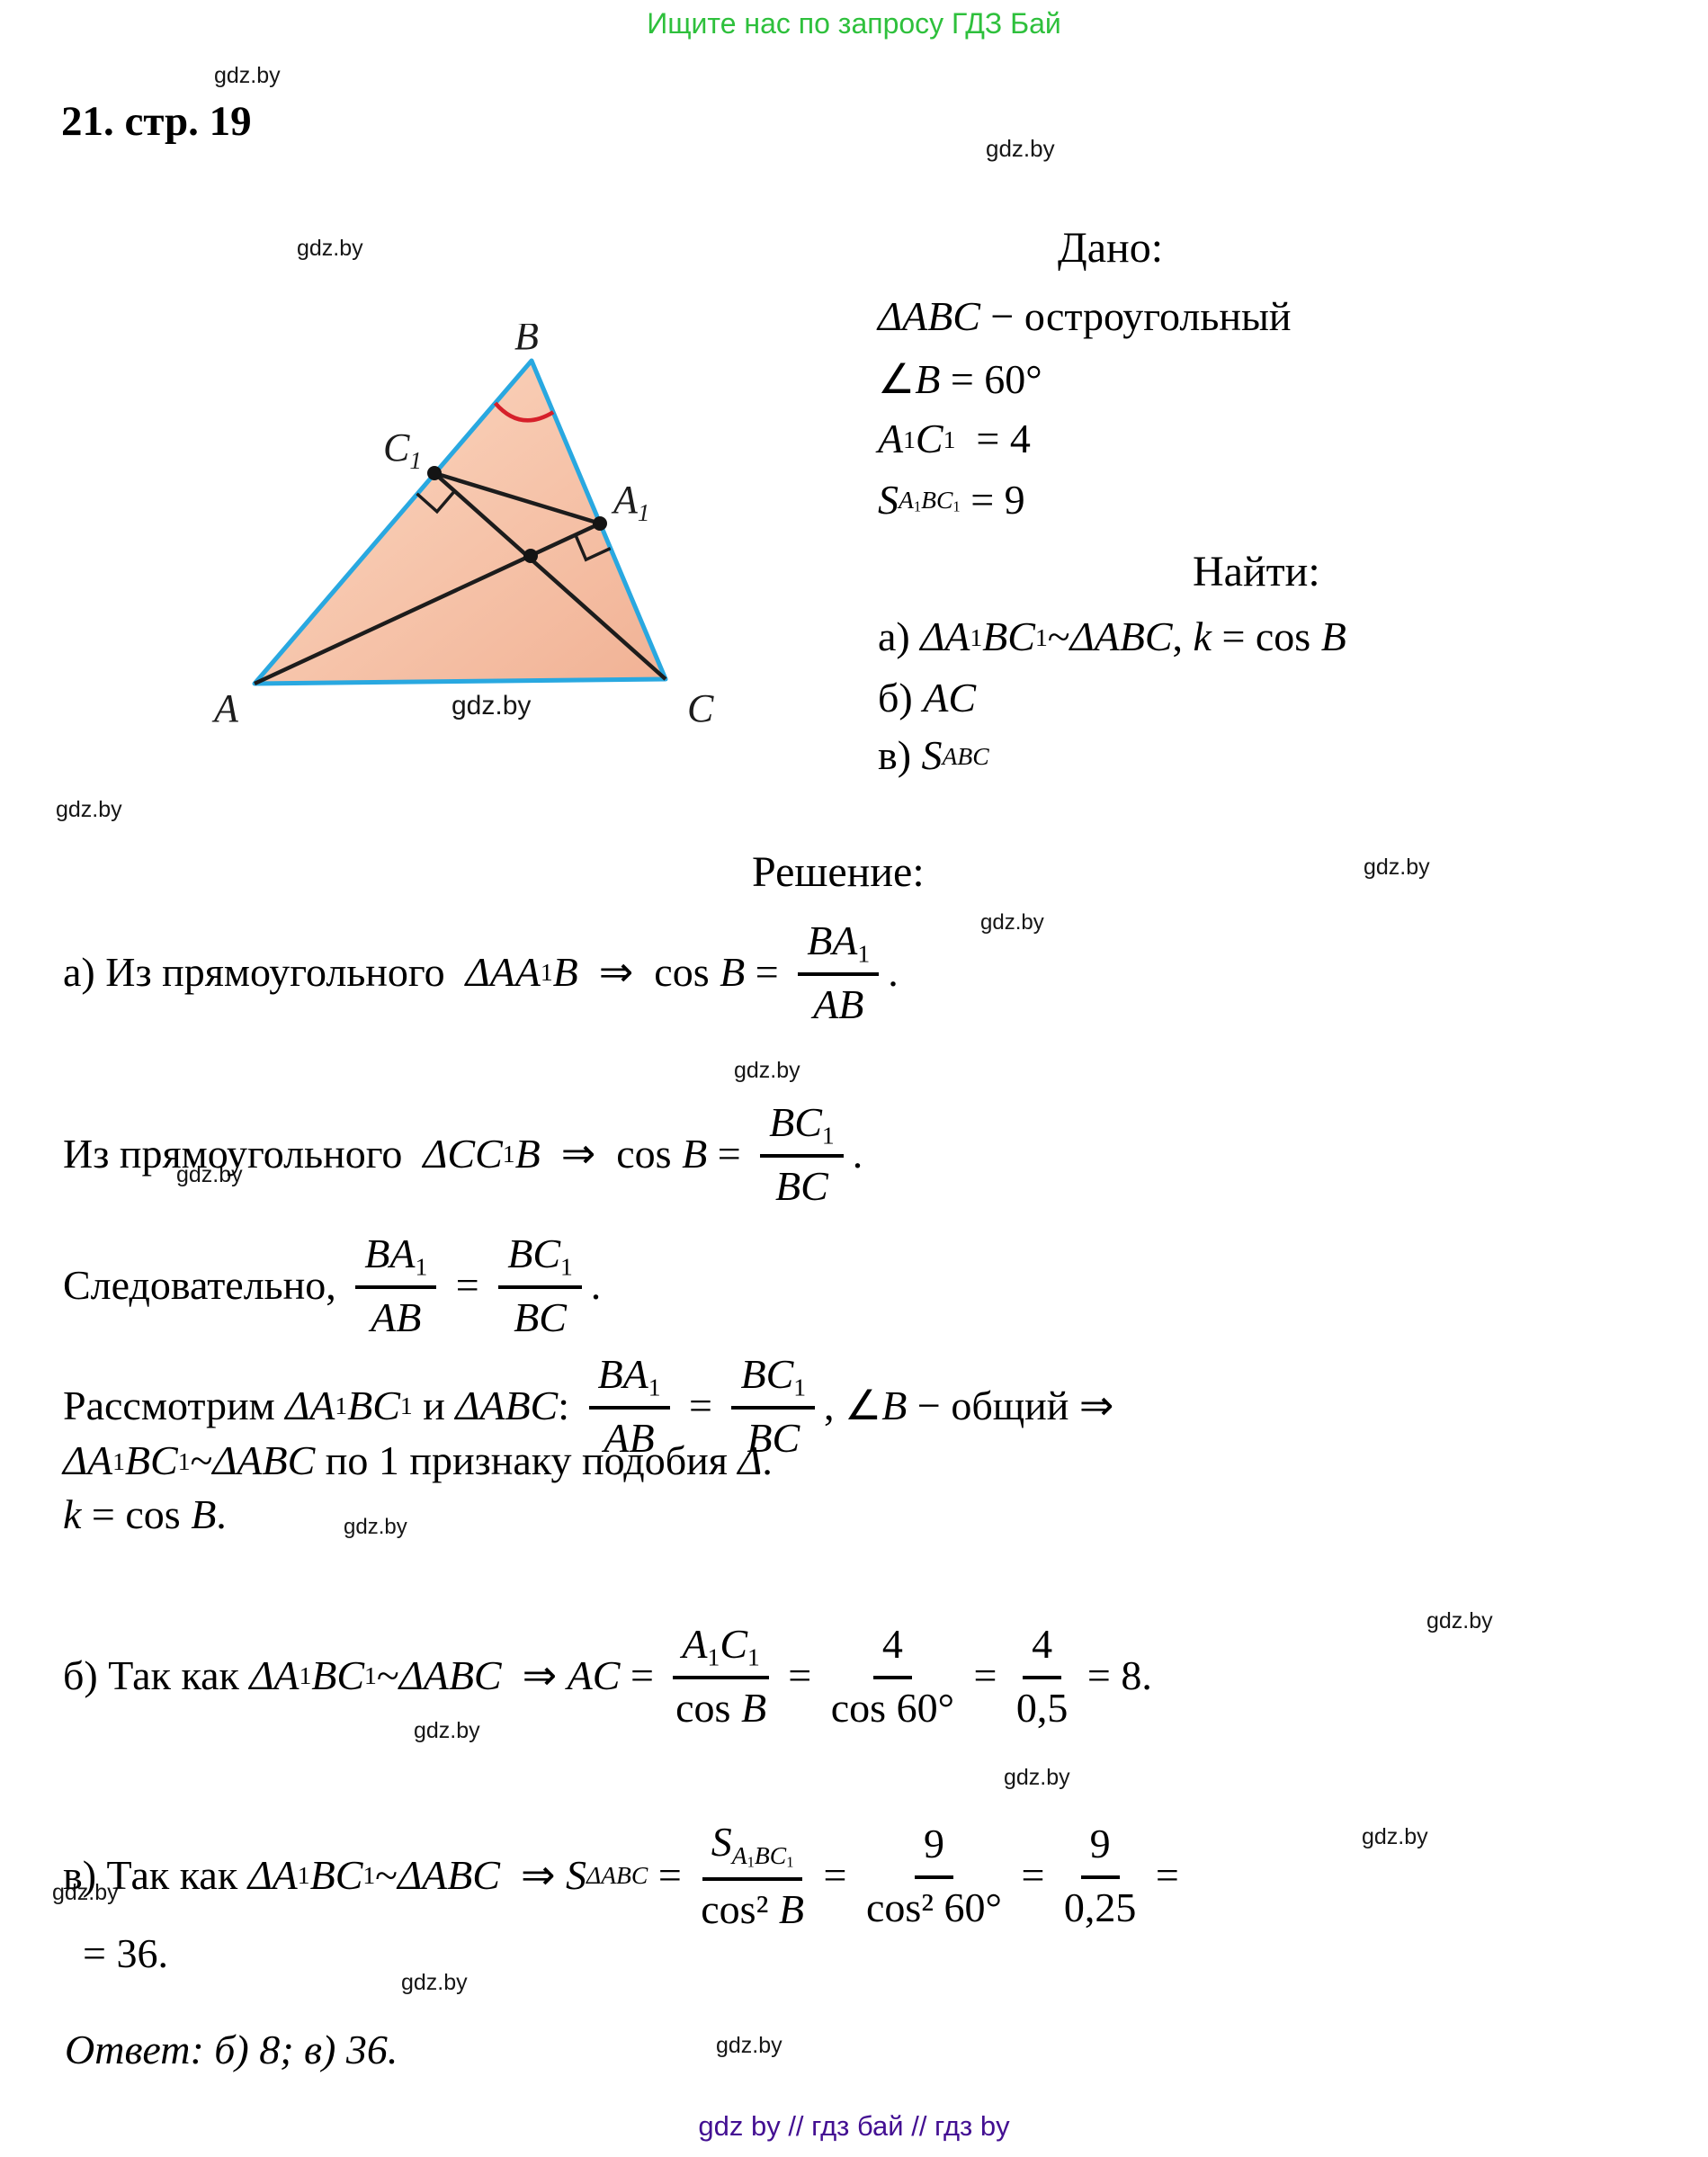  Describe the element at coordinates (225, 708) in the screenshot. I see `vertex-label-a: A` at that location.